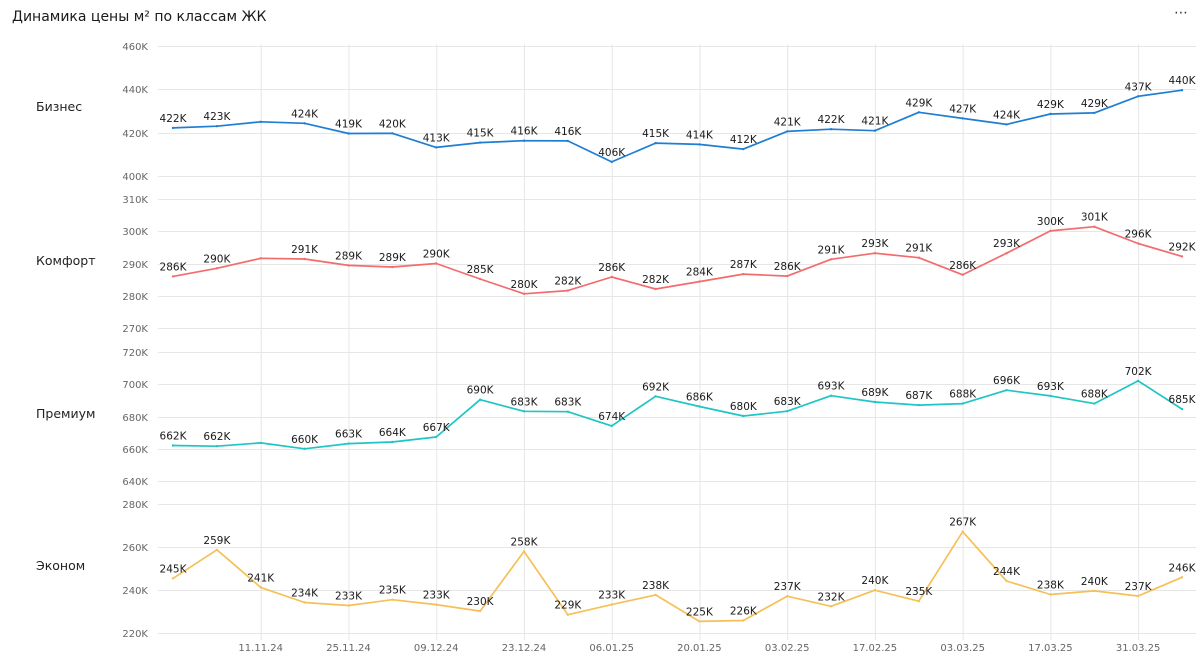 The image size is (1200, 664). What do you see at coordinates (875, 648) in the screenshot?
I see `x-tick-label: 17.02.25` at bounding box center [875, 648].